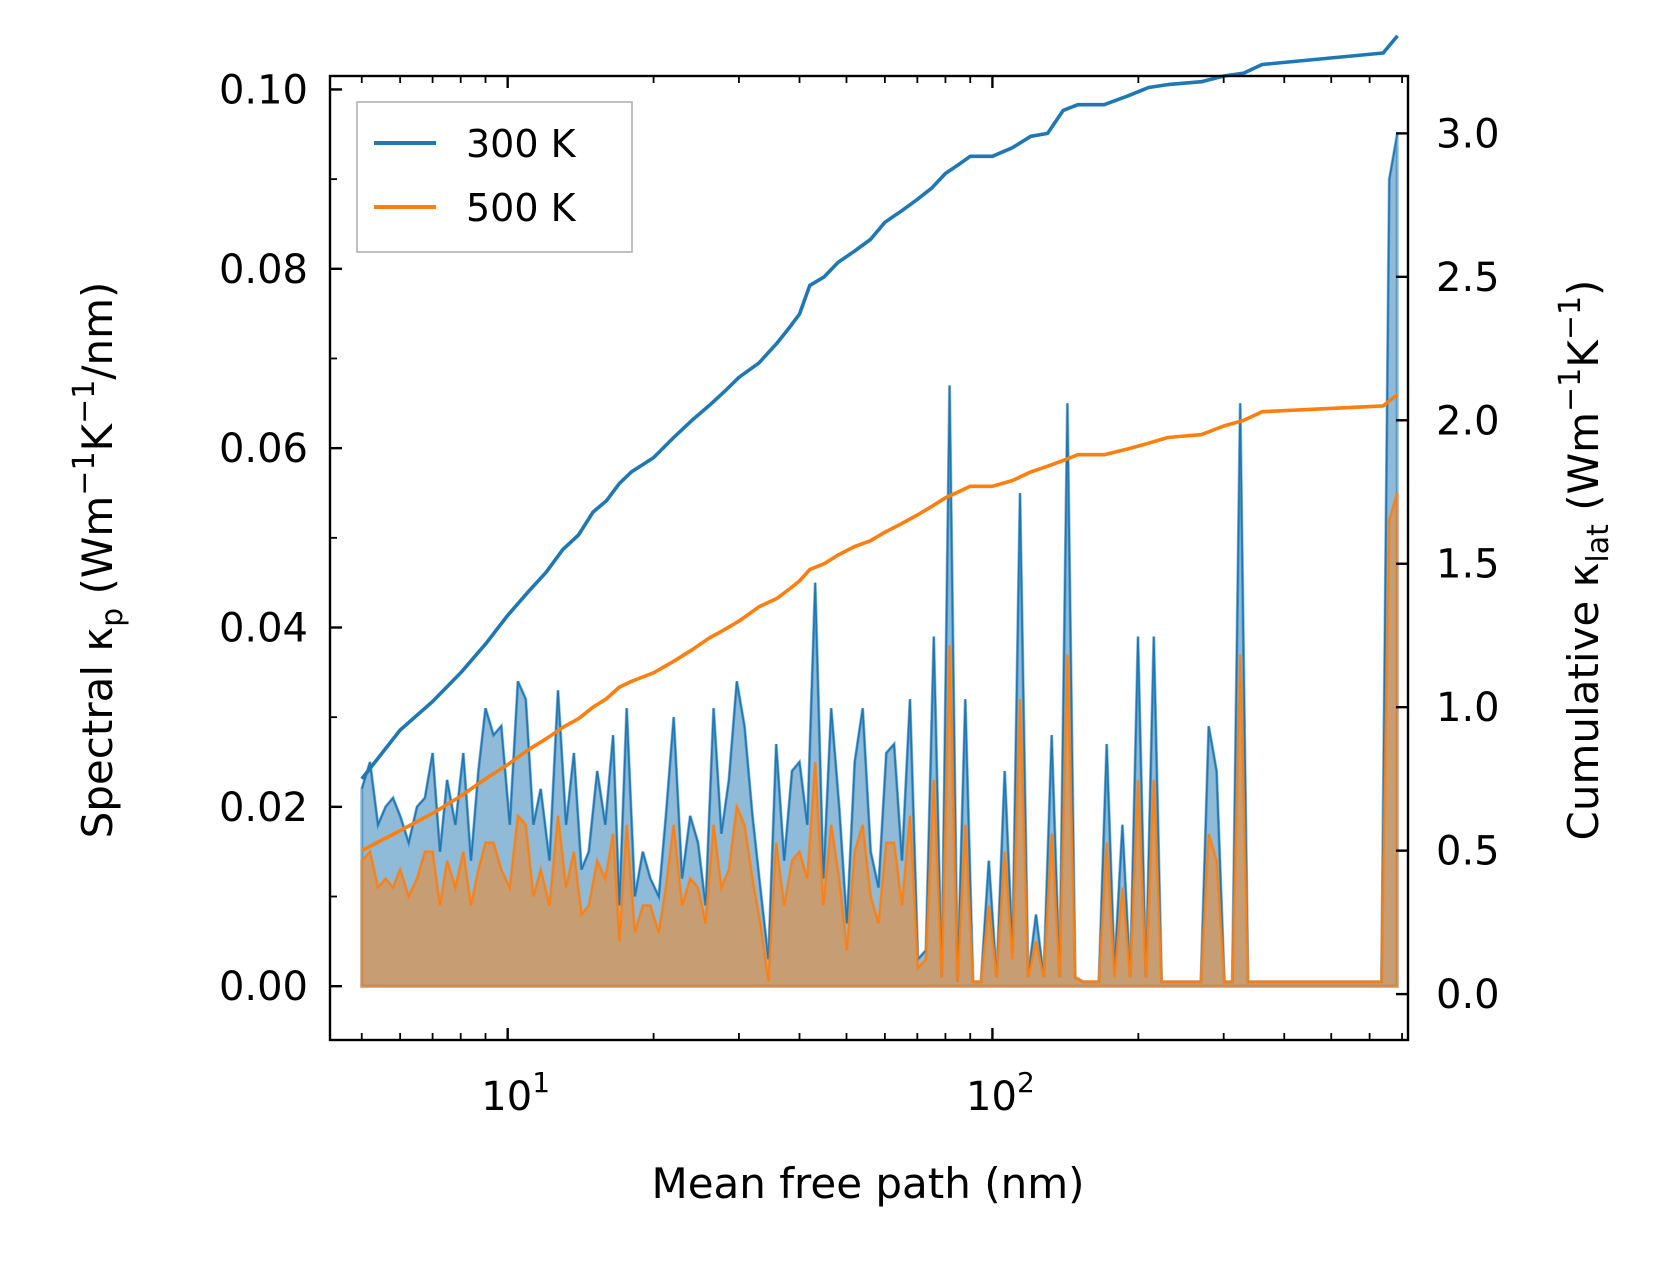 The image size is (1679, 1269). What do you see at coordinates (263, 449) in the screenshot?
I see `left-tick-label: 0.06` at bounding box center [263, 449].